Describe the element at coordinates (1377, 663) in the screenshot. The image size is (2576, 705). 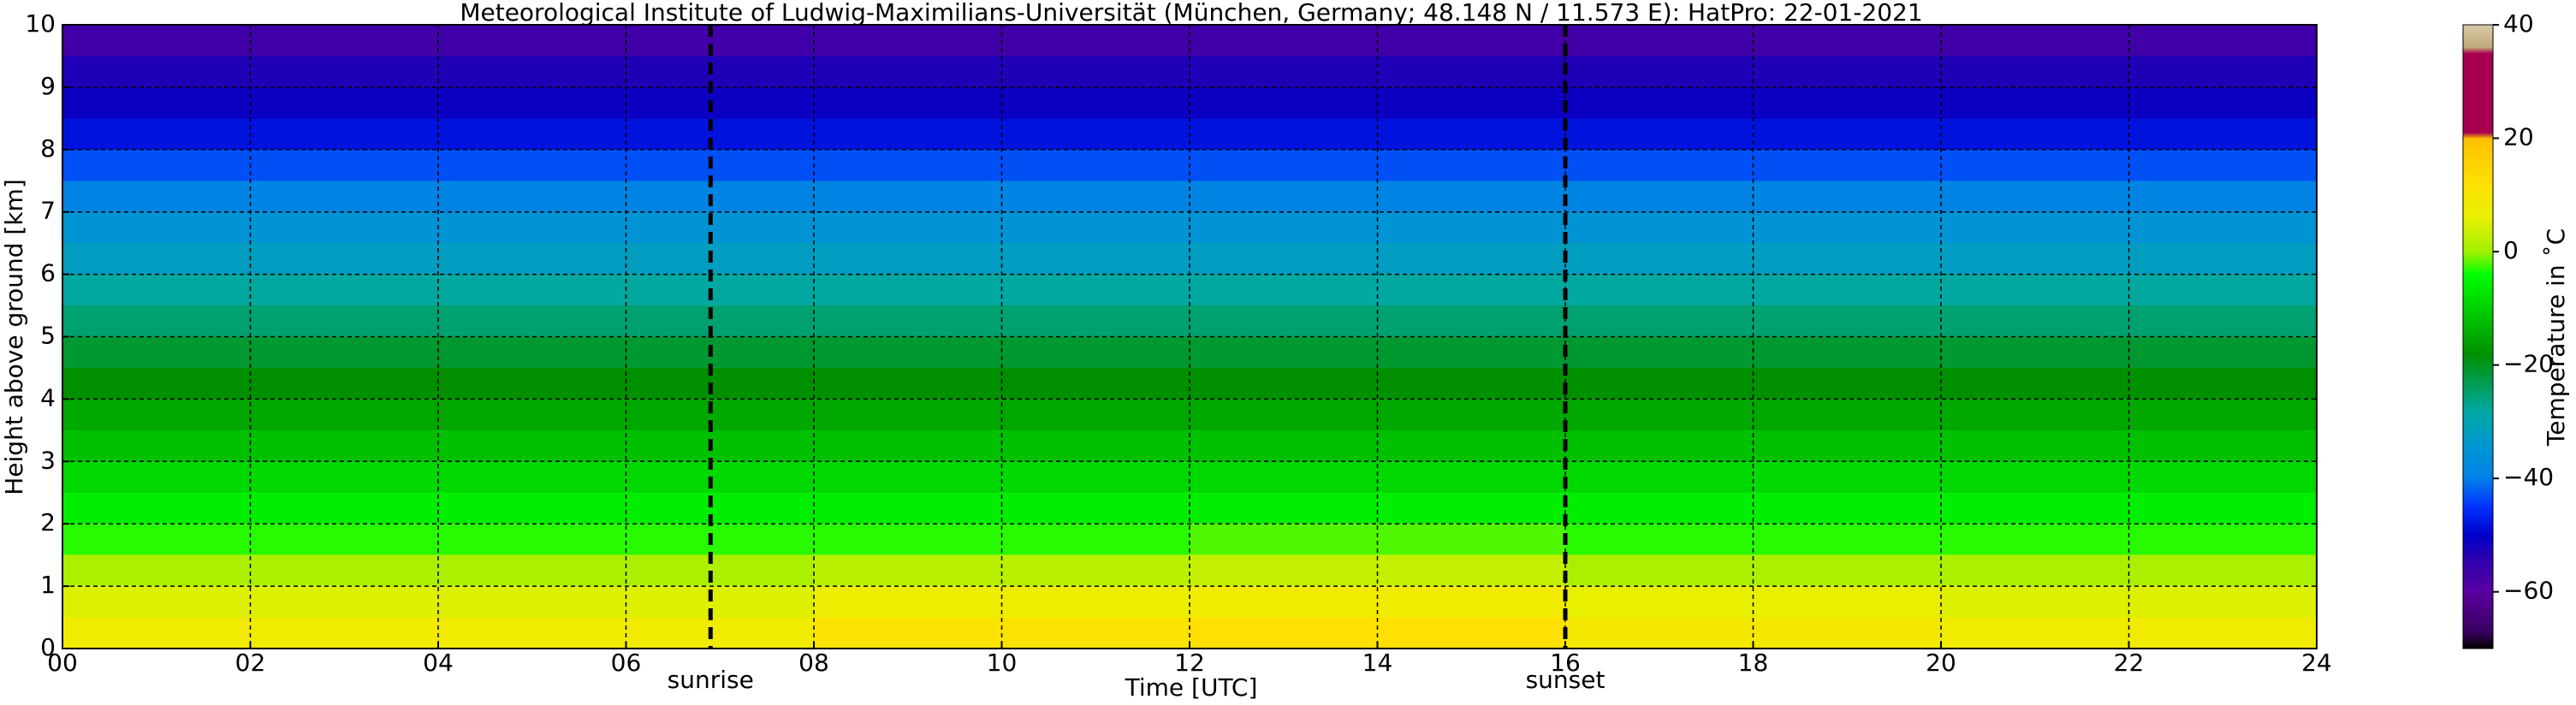
I see `x-tick-label: 14` at that location.